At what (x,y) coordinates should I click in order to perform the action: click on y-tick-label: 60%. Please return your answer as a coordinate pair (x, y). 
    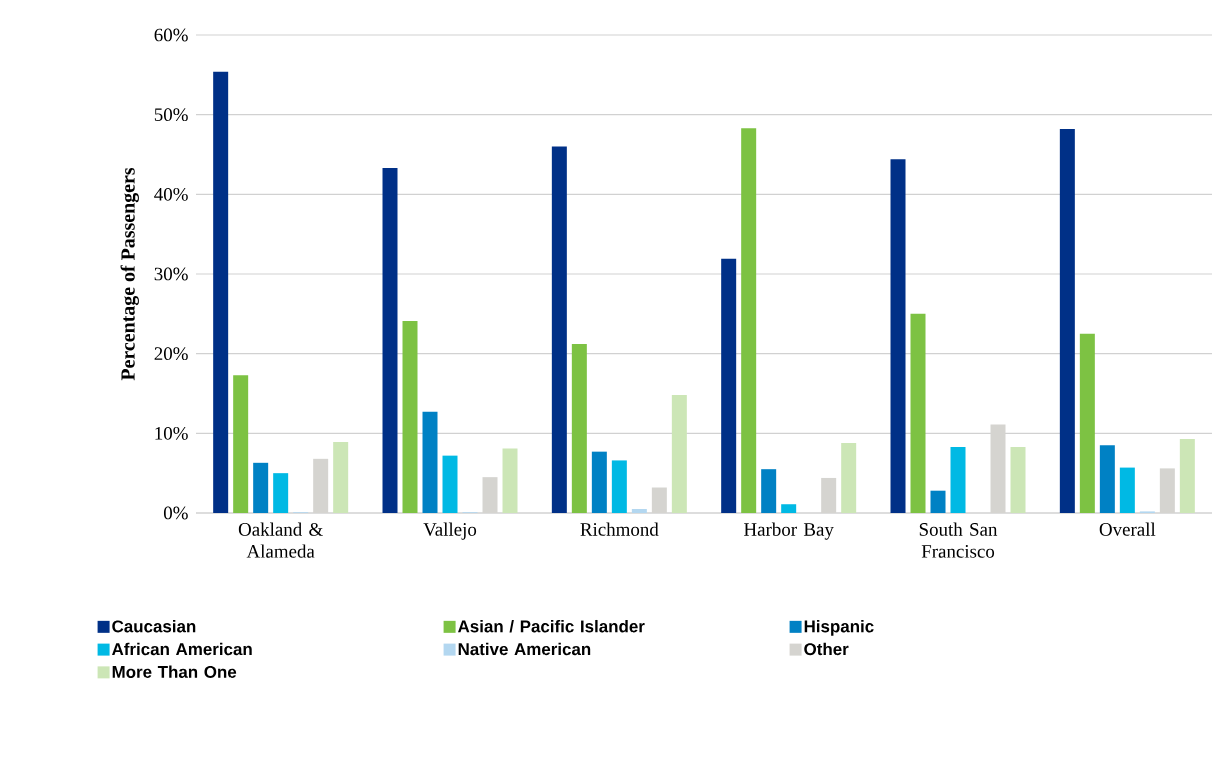
    Looking at the image, I should click on (171, 35).